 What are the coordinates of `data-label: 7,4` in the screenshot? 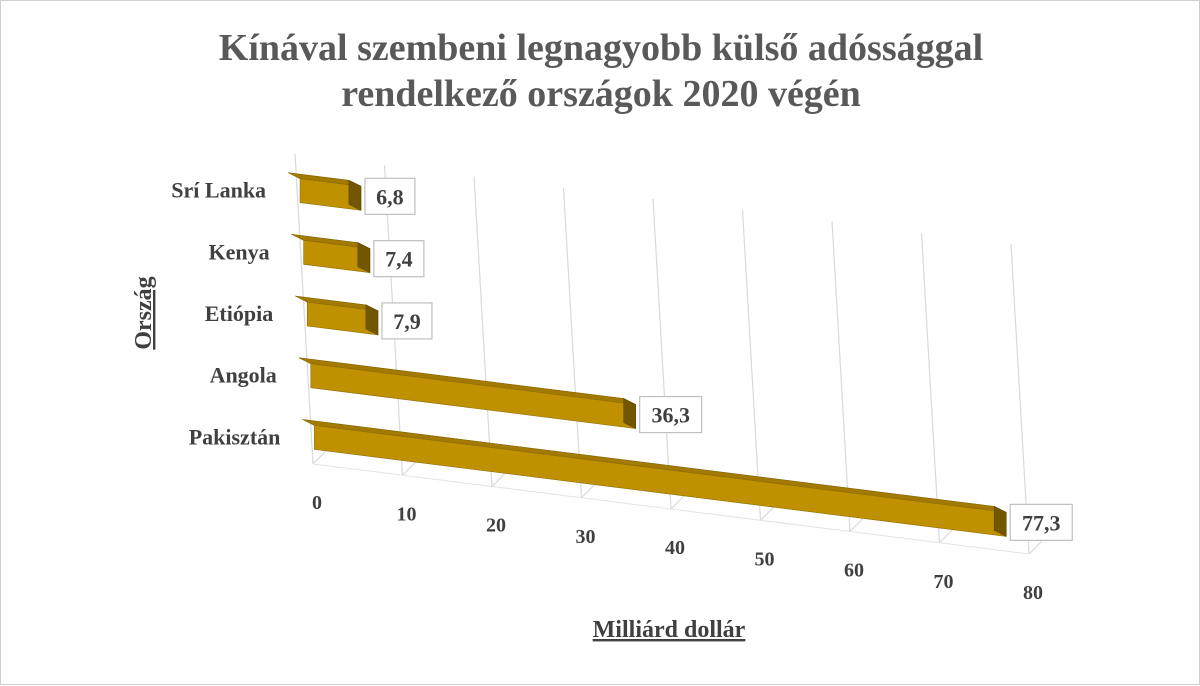 It's located at (399, 259).